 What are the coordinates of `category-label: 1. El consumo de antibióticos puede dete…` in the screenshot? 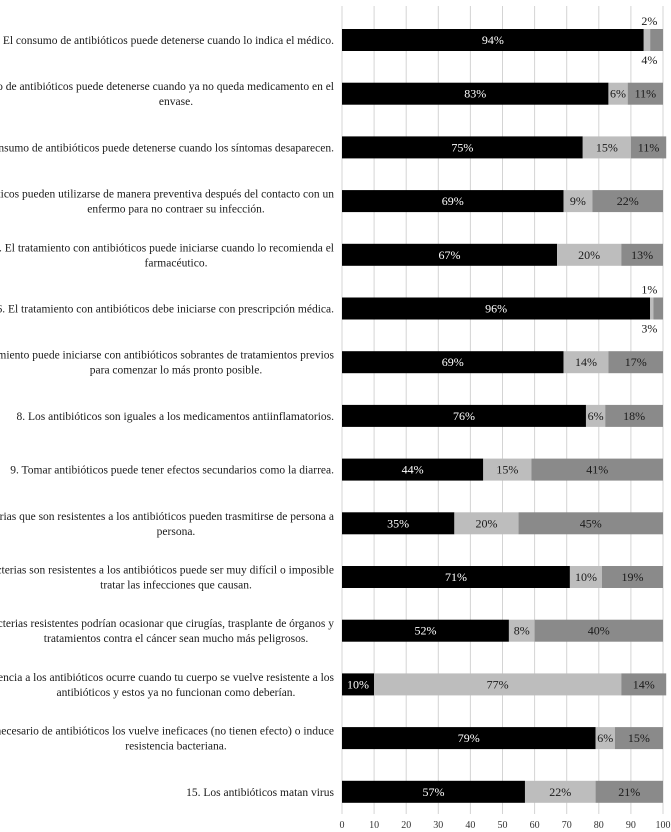 It's located at (167, 41).